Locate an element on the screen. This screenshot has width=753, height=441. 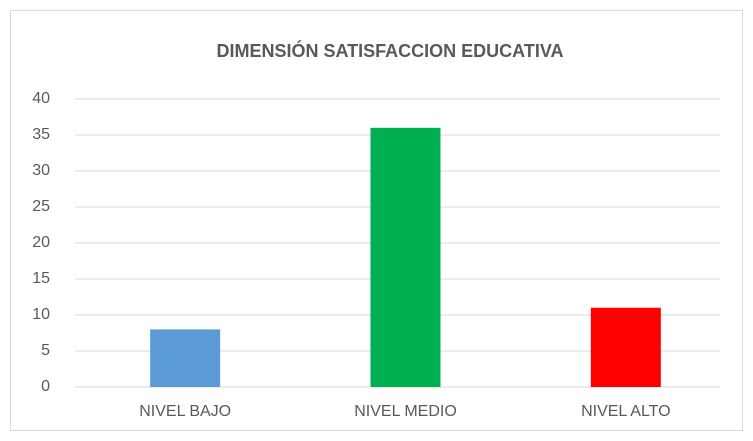
x-tick-label: NIVEL ALTO is located at coordinates (626, 411).